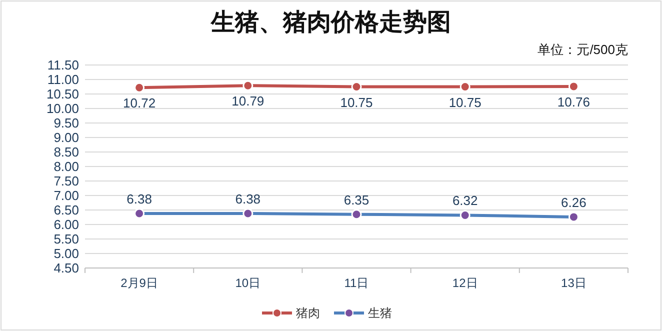 This screenshot has height=331, width=662. What do you see at coordinates (330, 22) in the screenshot?
I see `chart-title: 生猪、猪肉价格走势图` at bounding box center [330, 22].